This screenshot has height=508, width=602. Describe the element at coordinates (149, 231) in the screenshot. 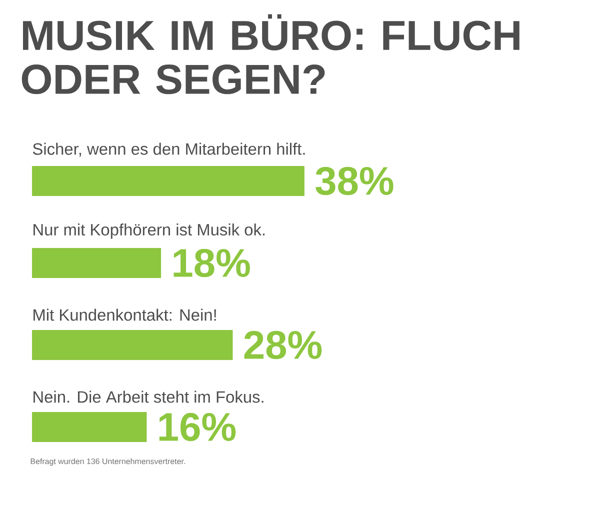

I see `y-tick-label: Nur mit Kopfhörern ist Musik ok.` at that location.